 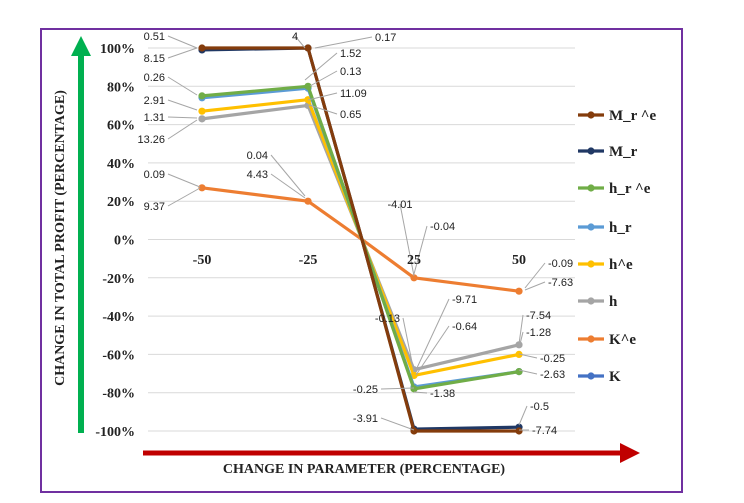 What do you see at coordinates (552, 375) in the screenshot?
I see `data-label: -2.63` at bounding box center [552, 375].